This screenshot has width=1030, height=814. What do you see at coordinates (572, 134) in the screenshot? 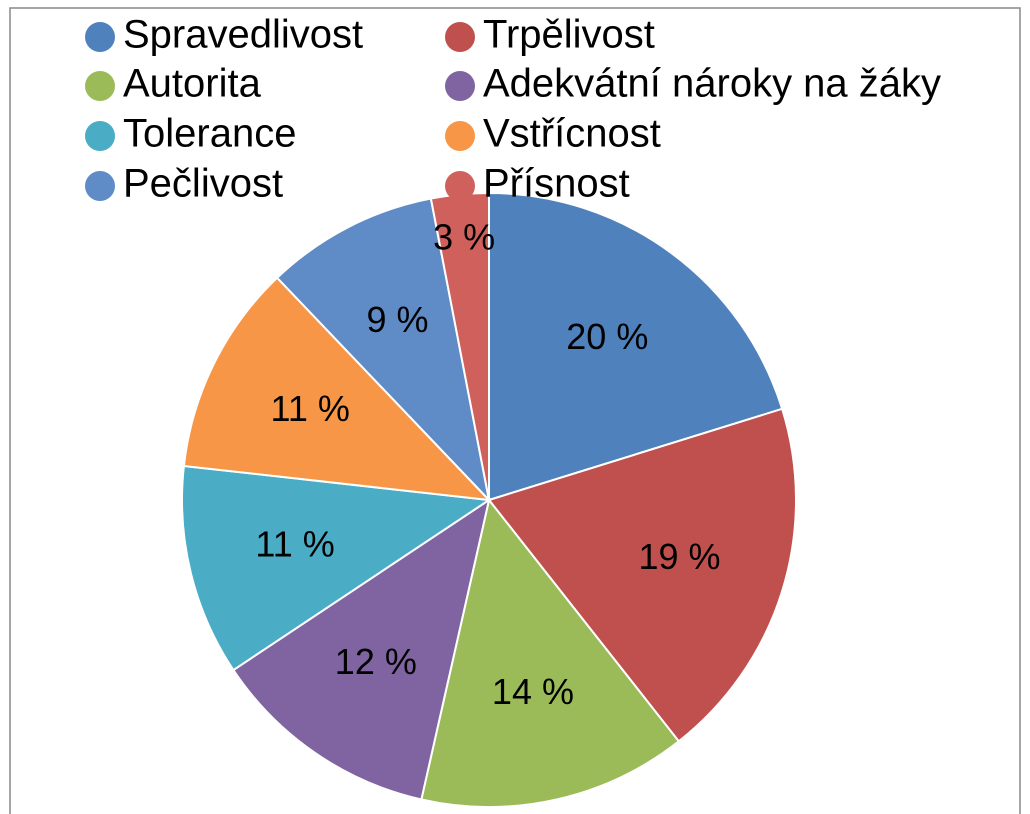
I see `legend-label: Vstřícnost` at bounding box center [572, 134].